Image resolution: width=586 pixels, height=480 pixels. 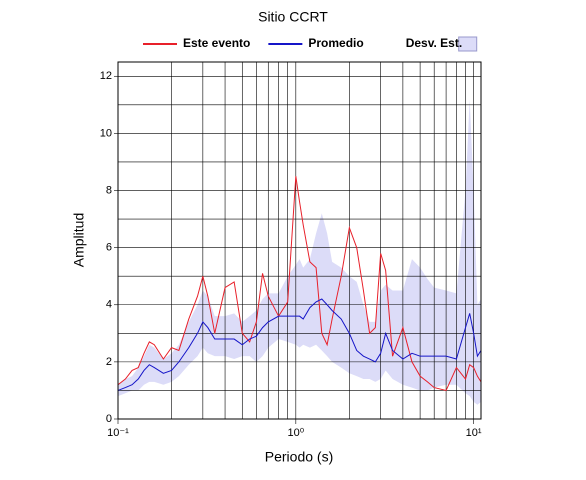 I want to click on y-tick-label: 4, so click(x=109, y=305).